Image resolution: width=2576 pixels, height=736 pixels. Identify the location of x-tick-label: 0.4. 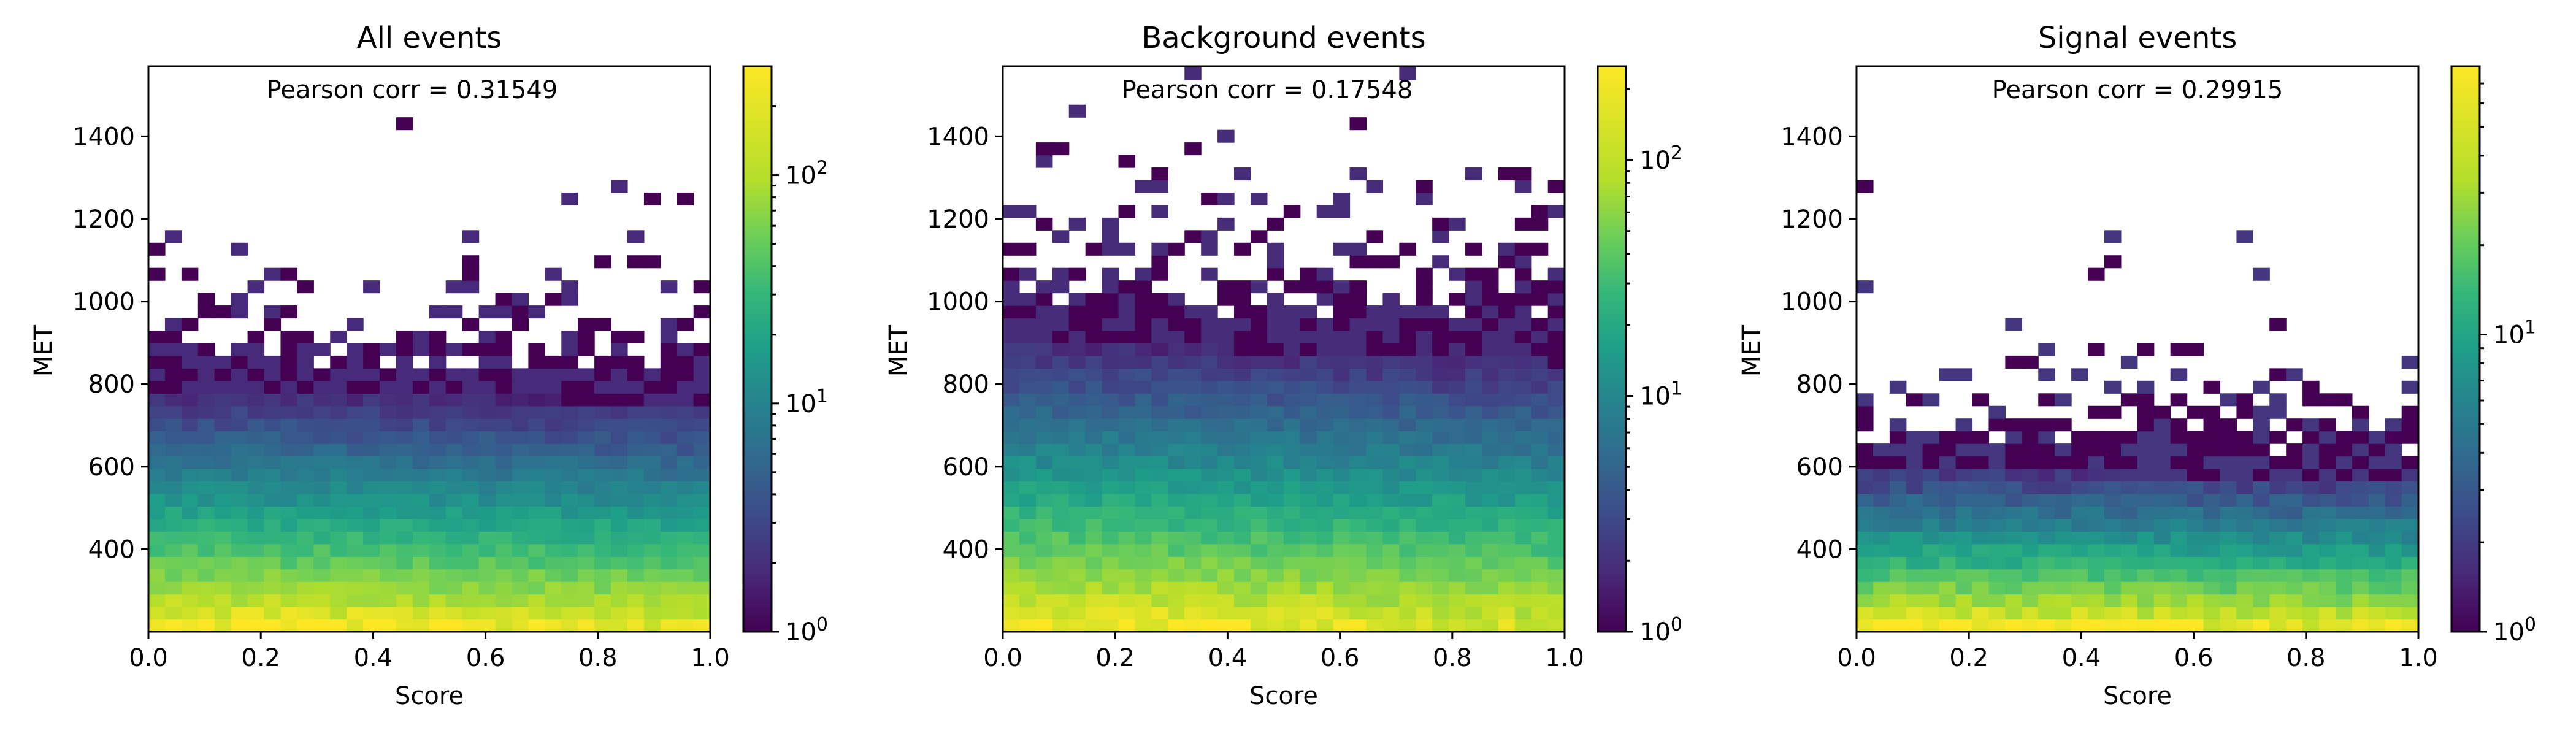
(1228, 658).